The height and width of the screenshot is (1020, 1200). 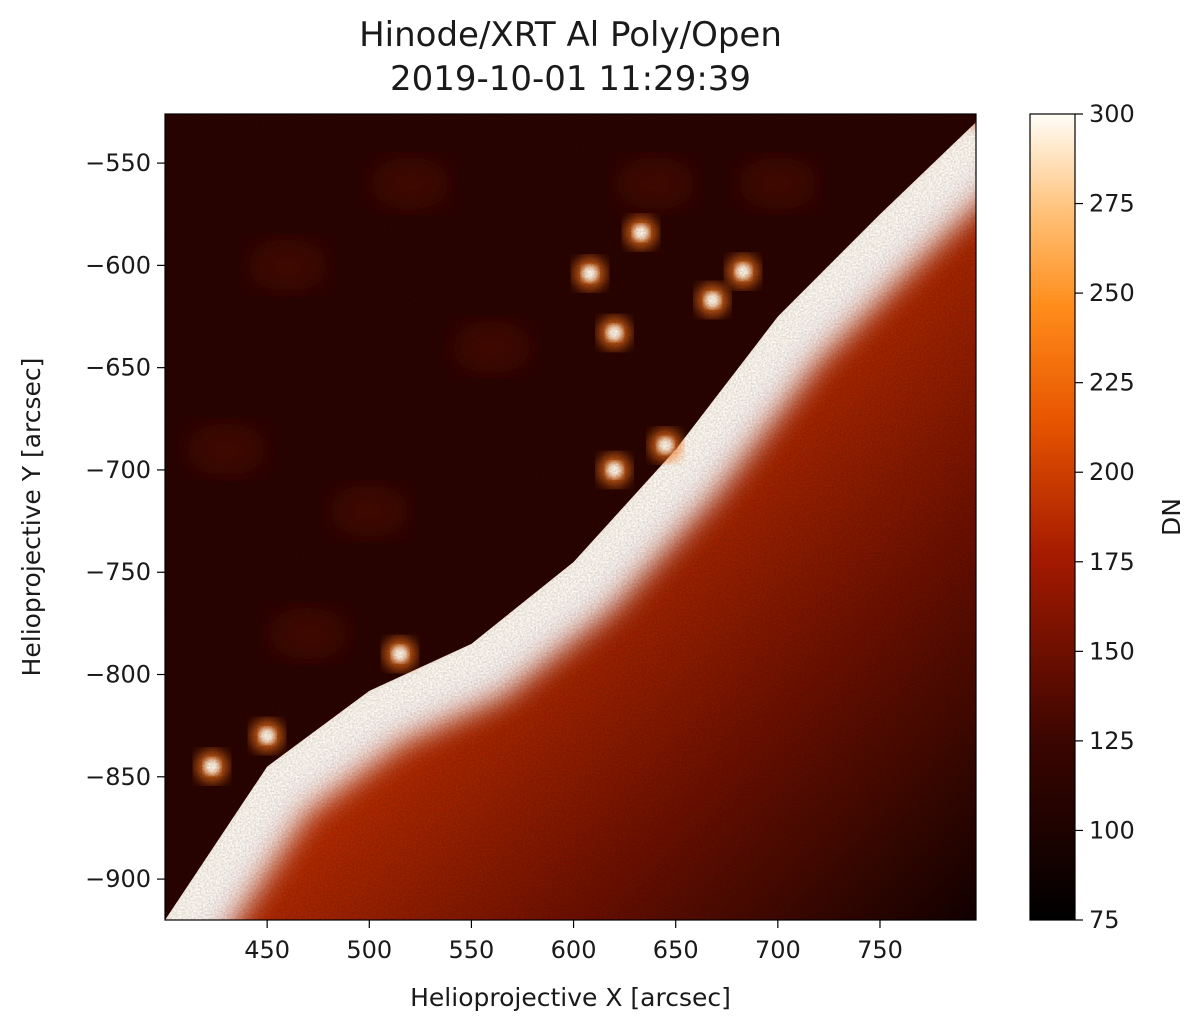 I want to click on colorbar-tick-label: 100, so click(x=1112, y=830).